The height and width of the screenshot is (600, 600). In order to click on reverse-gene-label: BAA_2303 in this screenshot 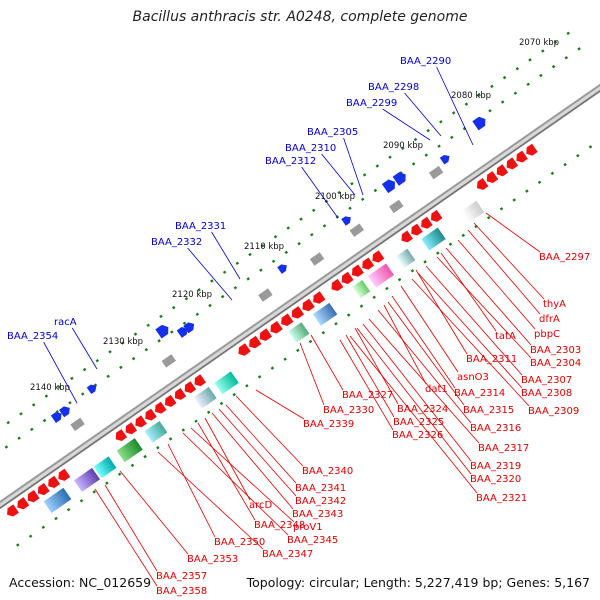, I will do `click(555, 350)`.